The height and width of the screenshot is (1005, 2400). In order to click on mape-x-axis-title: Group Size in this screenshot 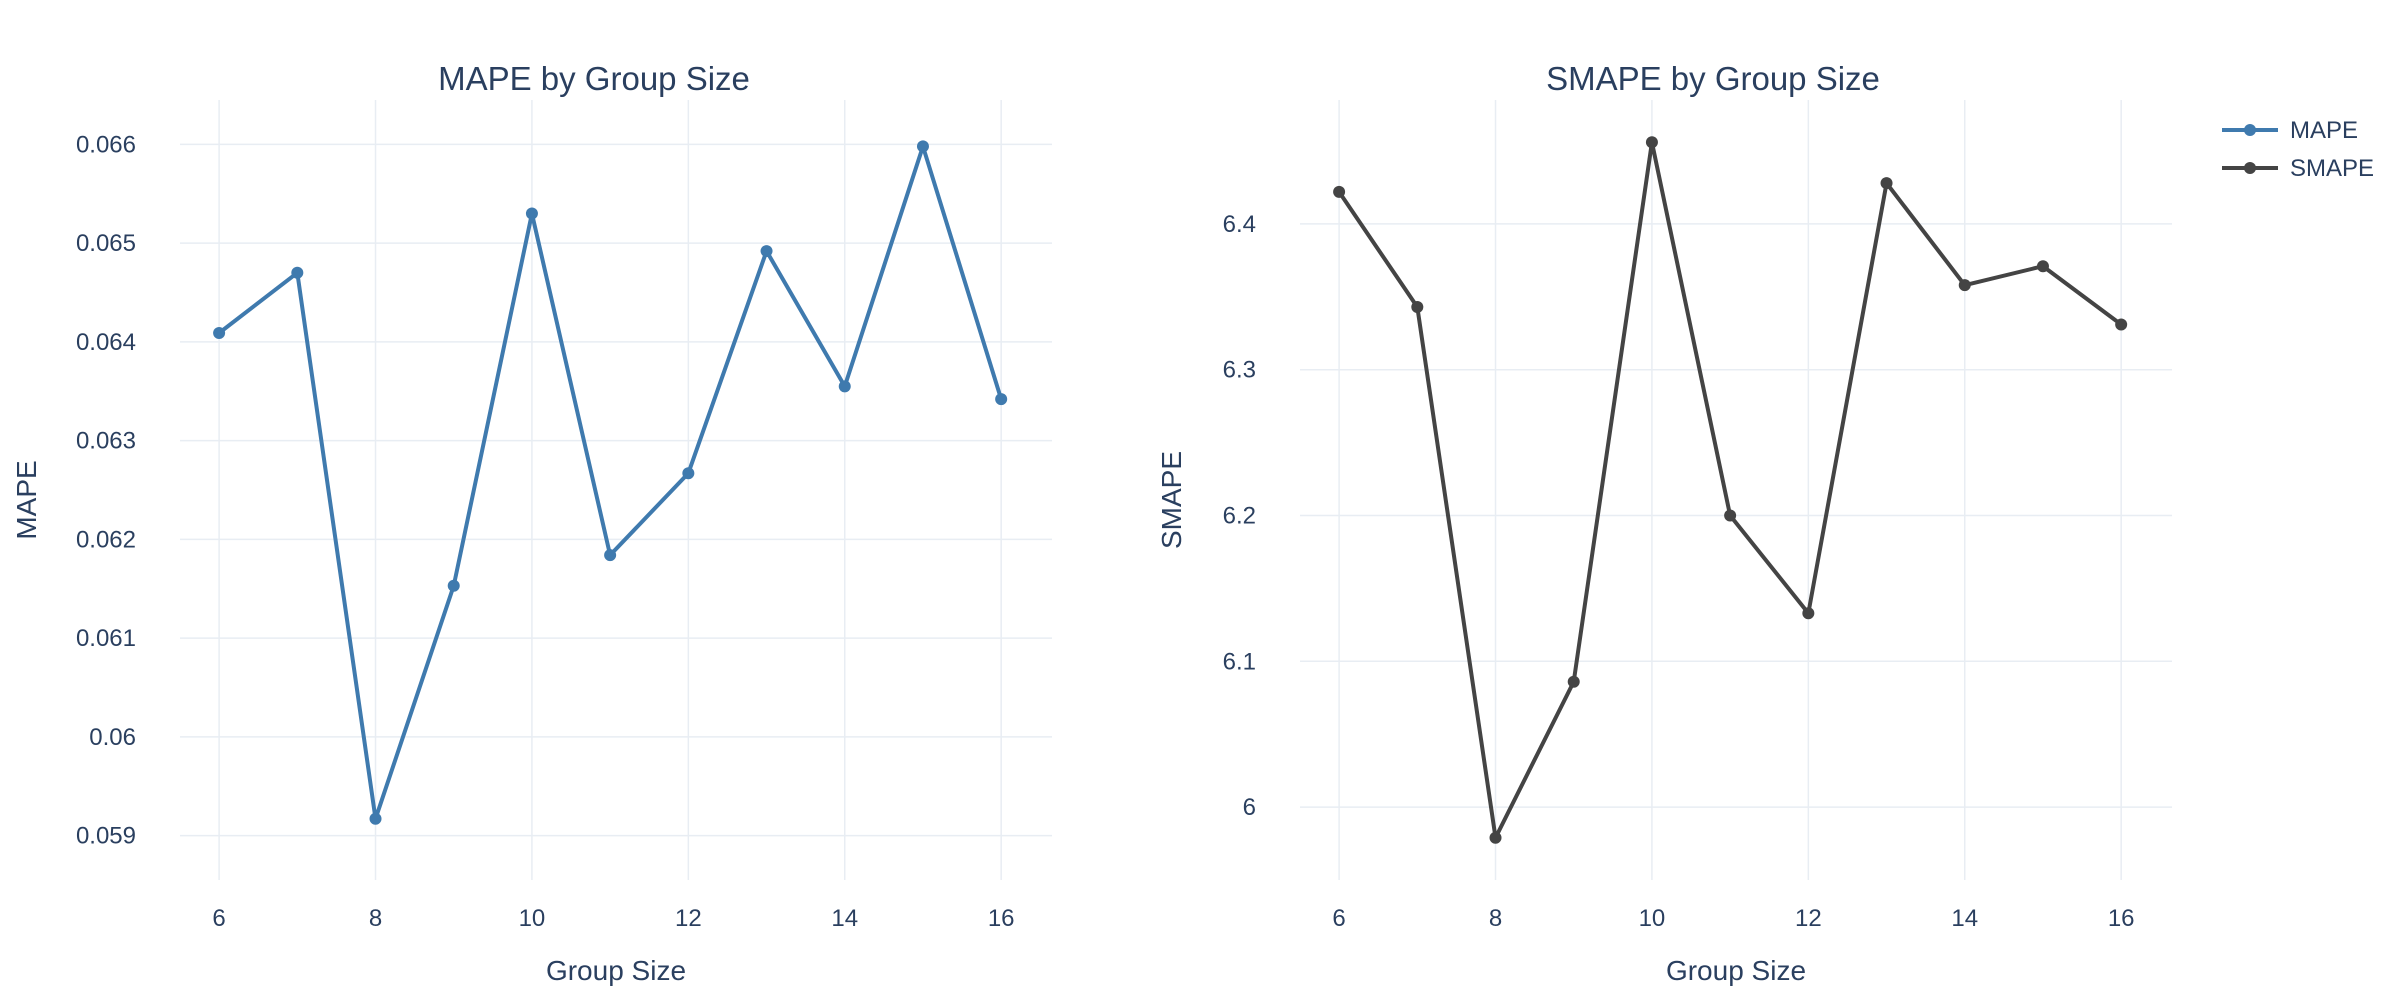, I will do `click(616, 970)`.